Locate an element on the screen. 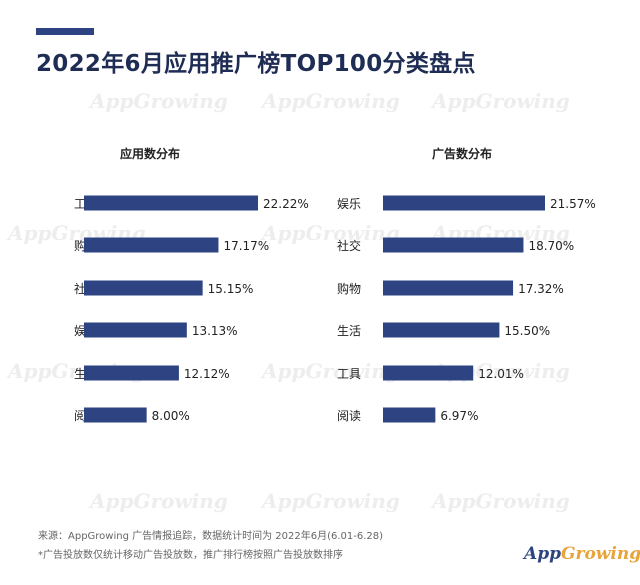 This screenshot has width=640, height=585. brand-logo: AppGrowing is located at coordinates (582, 554).